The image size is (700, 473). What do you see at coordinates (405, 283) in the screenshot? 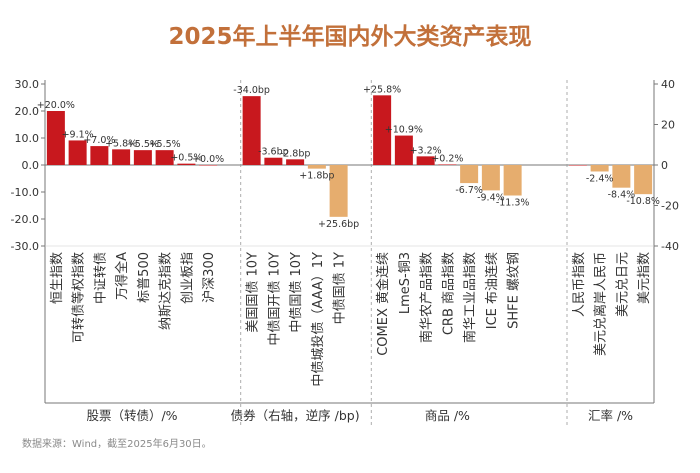
I see `category-label: LmeS-铜3` at bounding box center [405, 283].